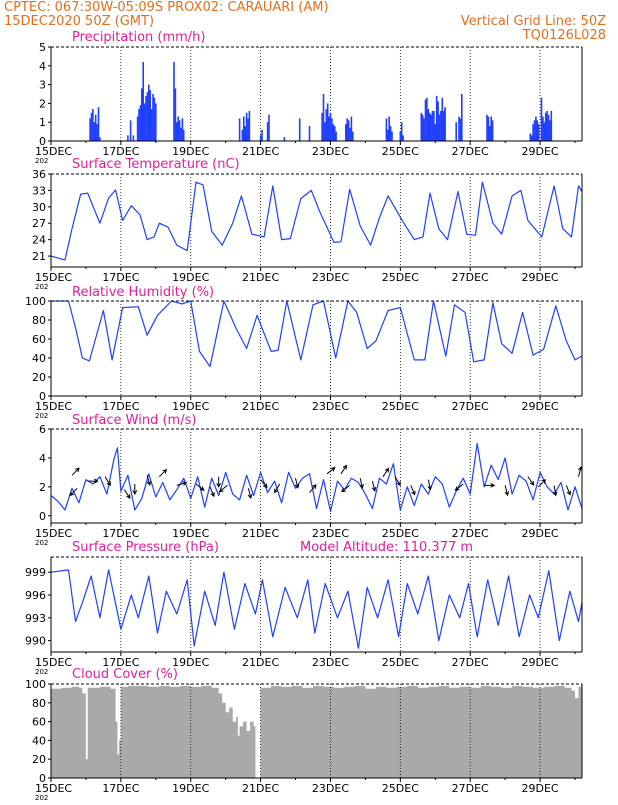 This screenshot has height=805, width=618. I want to click on cloud-title: Cloud Cover (%), so click(125, 674).